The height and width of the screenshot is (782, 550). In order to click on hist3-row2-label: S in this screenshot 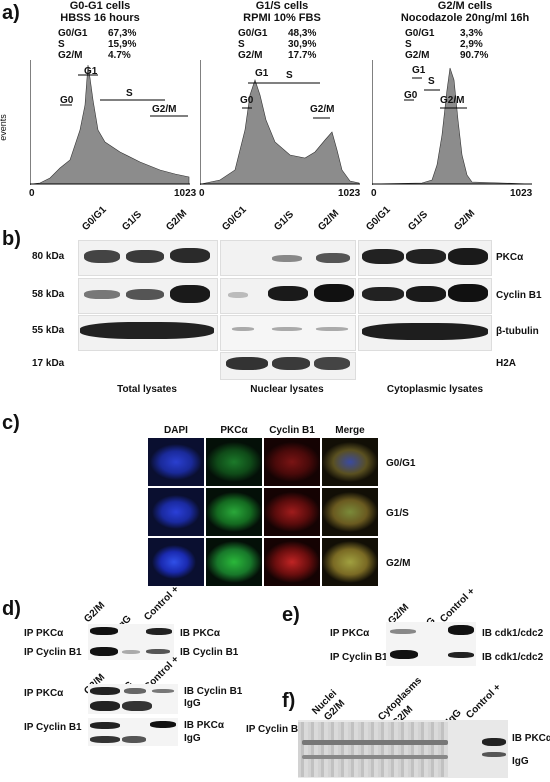, I will do `click(408, 44)`.